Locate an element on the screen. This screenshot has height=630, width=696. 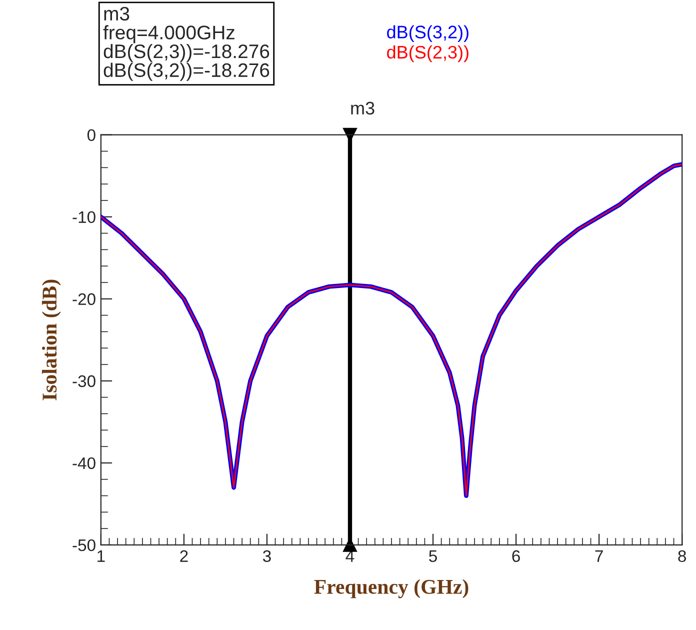
x-tick-label: 6 is located at coordinates (516, 556).